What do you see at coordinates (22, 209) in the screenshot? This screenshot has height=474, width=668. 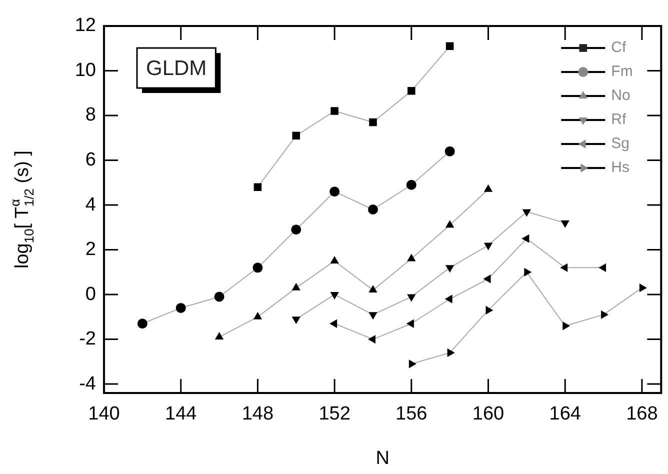 I see `y-axis-title: log10[ Tα1/2 (s) ]` at bounding box center [22, 209].